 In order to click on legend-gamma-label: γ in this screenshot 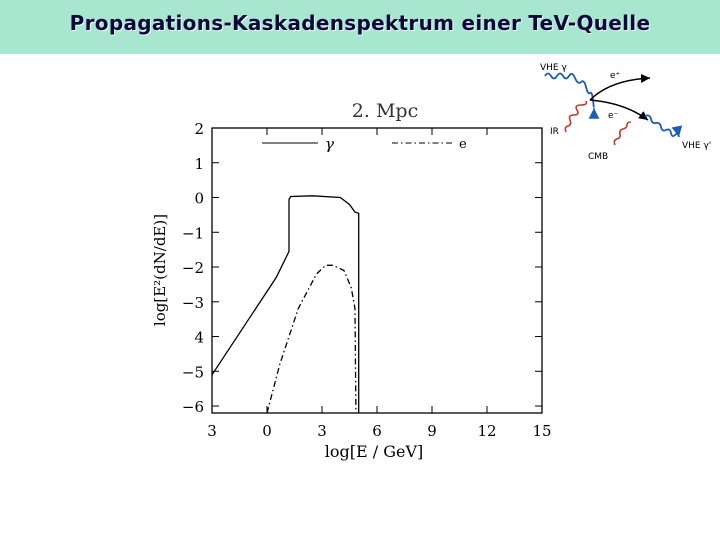, I will do `click(329, 144)`.